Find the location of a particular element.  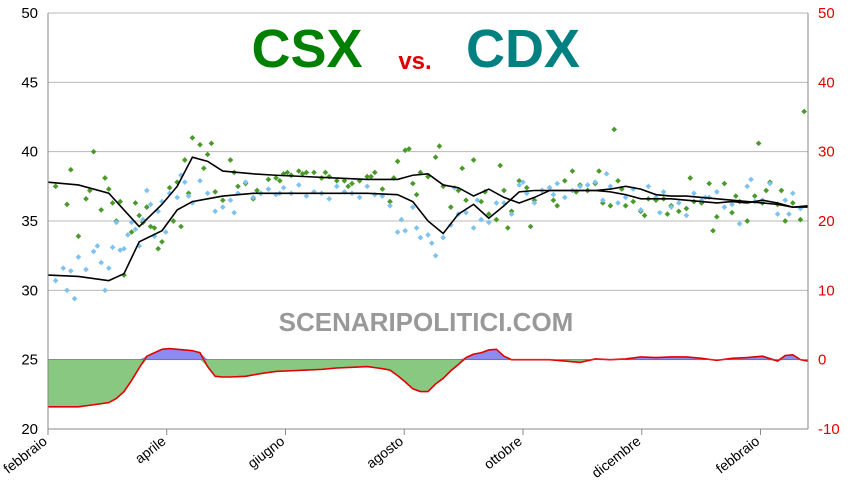

difference-area is located at coordinates (428, 377).